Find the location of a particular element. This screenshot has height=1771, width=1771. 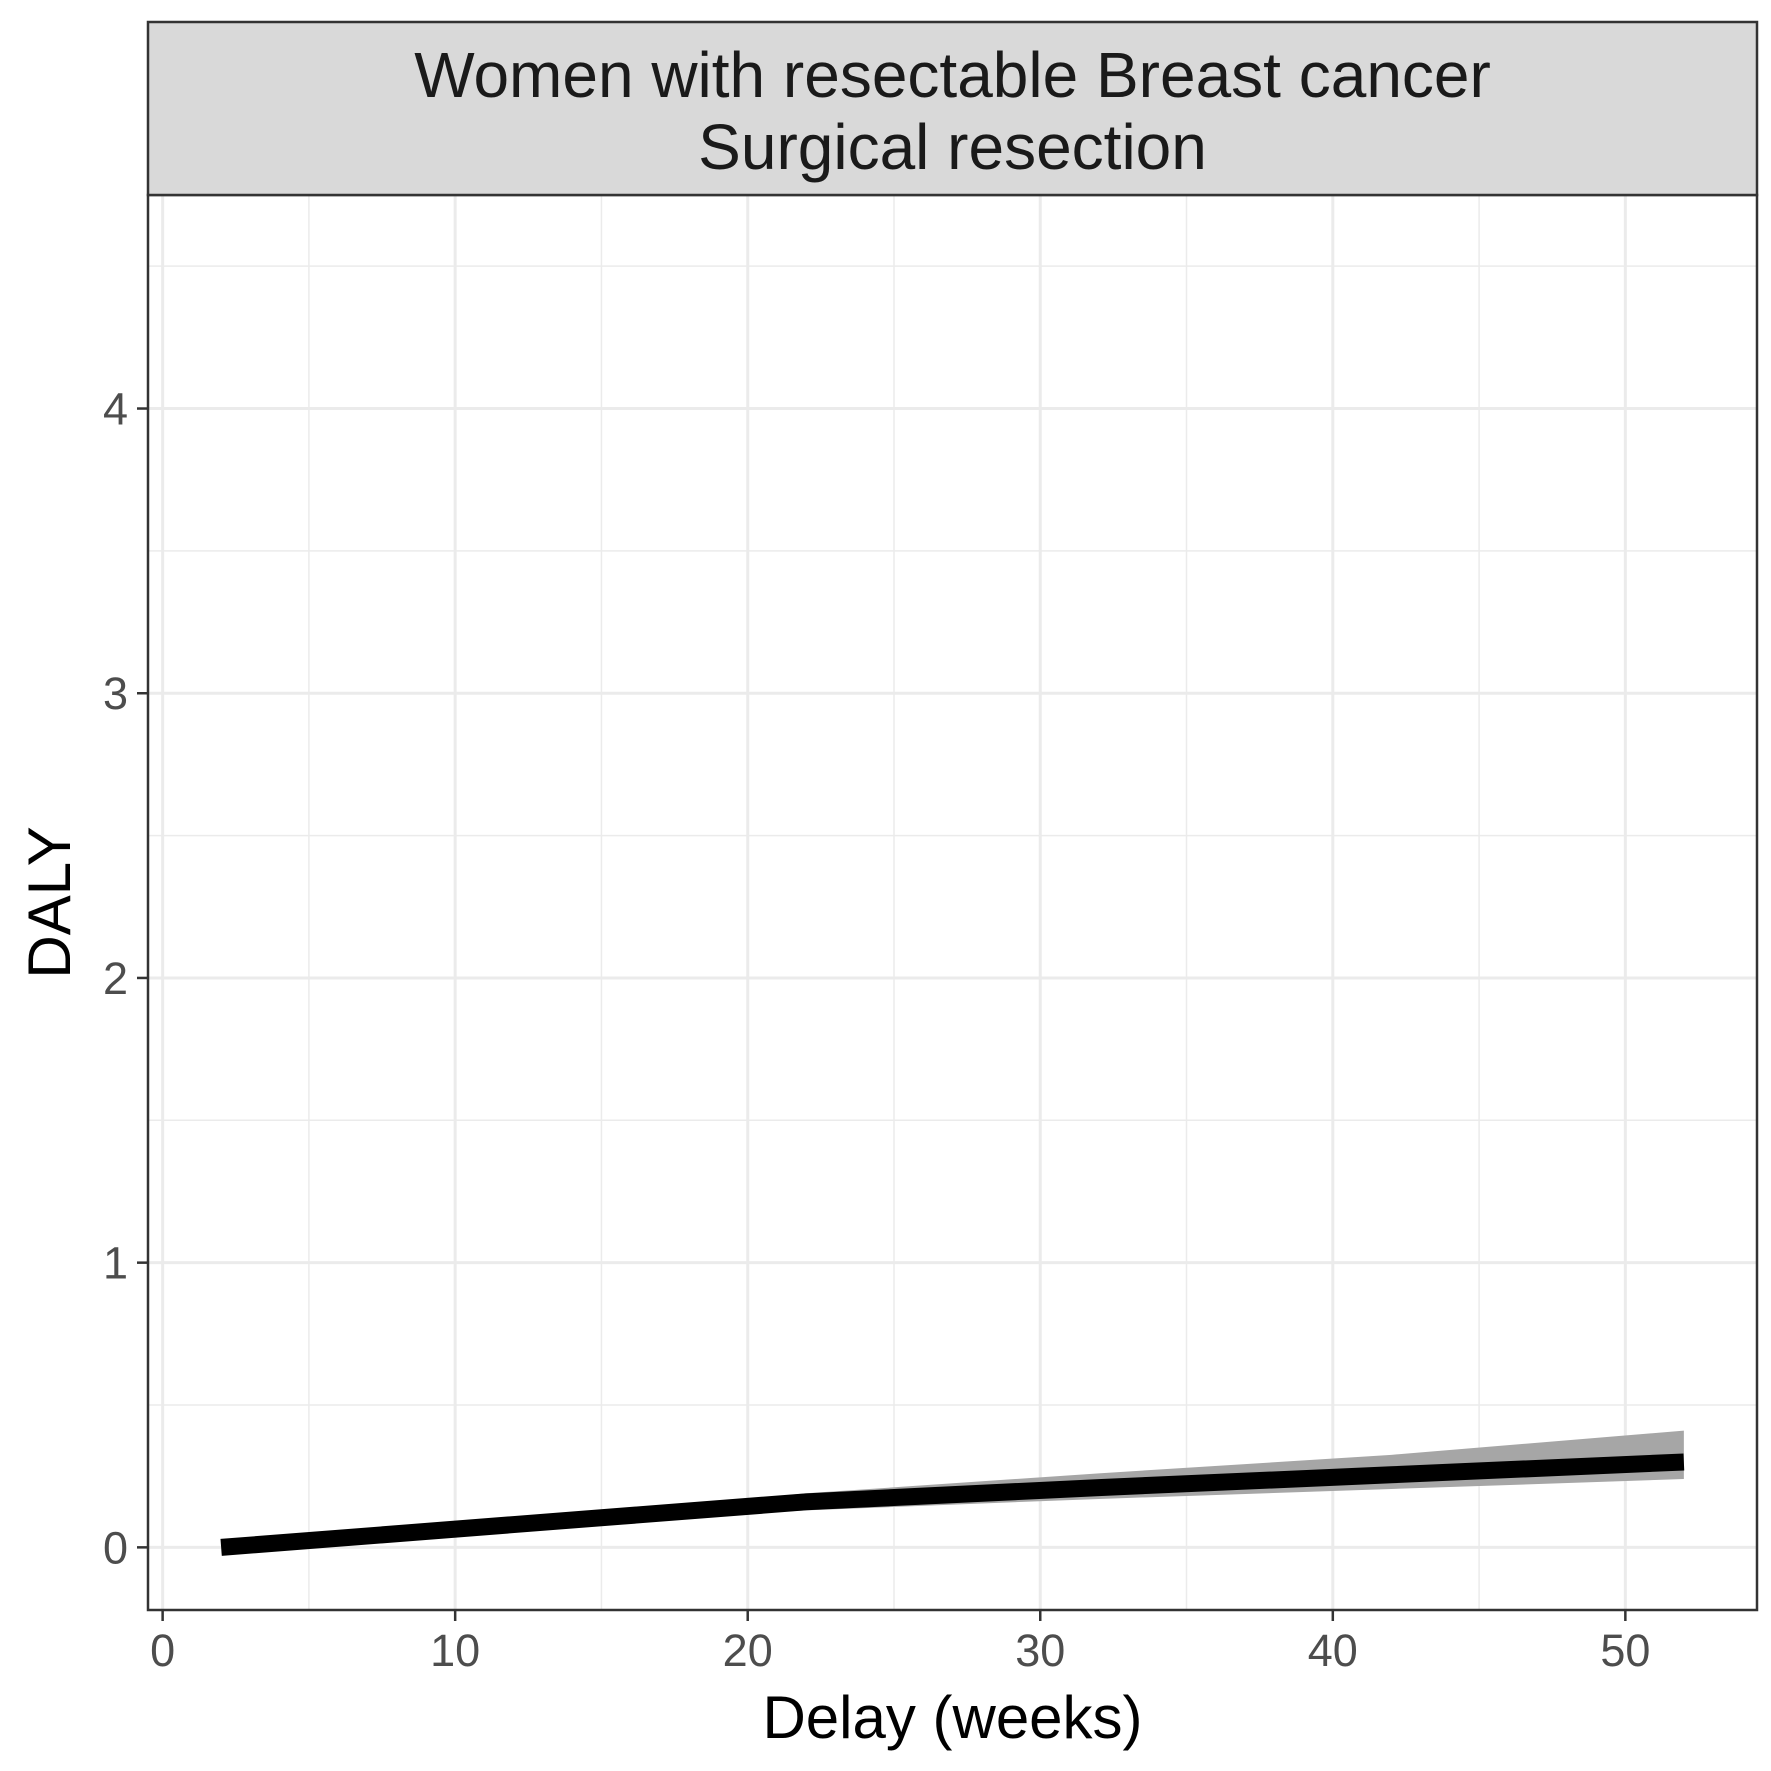

y-tick-label: 4 is located at coordinates (115, 409).